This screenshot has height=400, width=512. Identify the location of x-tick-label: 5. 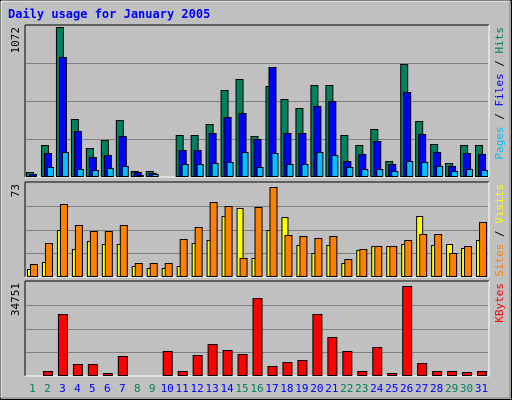
(92, 388).